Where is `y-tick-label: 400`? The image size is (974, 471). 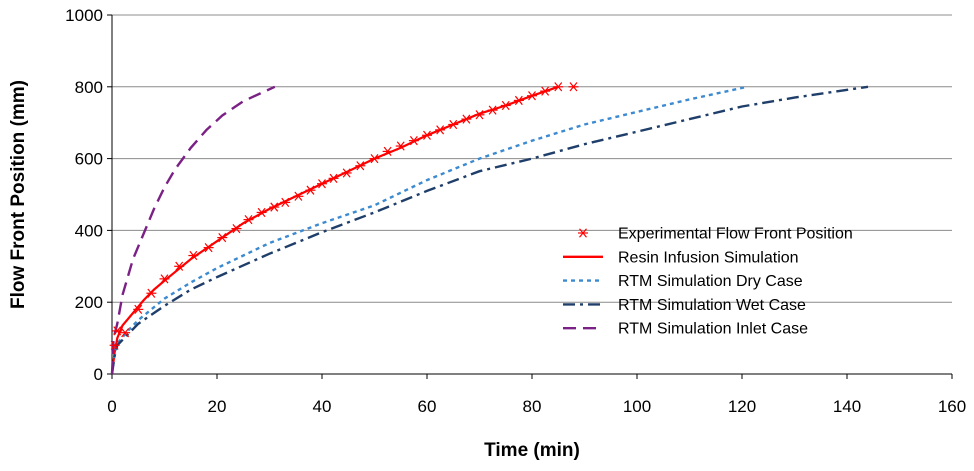
y-tick-label: 400 is located at coordinates (89, 230).